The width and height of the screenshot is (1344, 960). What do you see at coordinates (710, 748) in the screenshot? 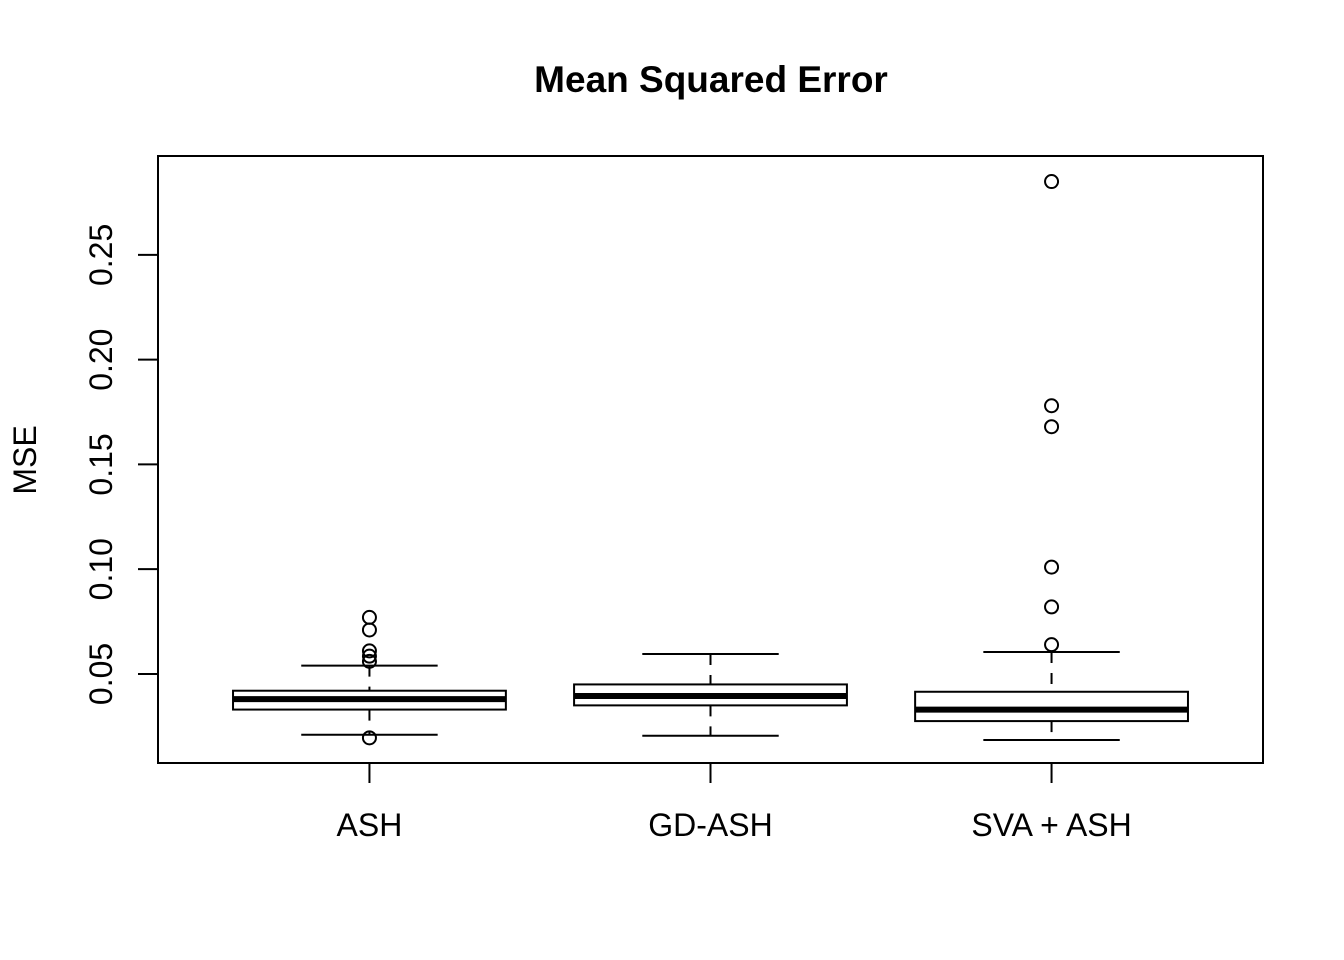
I see `boxplot-group-gd-ash: GD-ASH` at bounding box center [710, 748].